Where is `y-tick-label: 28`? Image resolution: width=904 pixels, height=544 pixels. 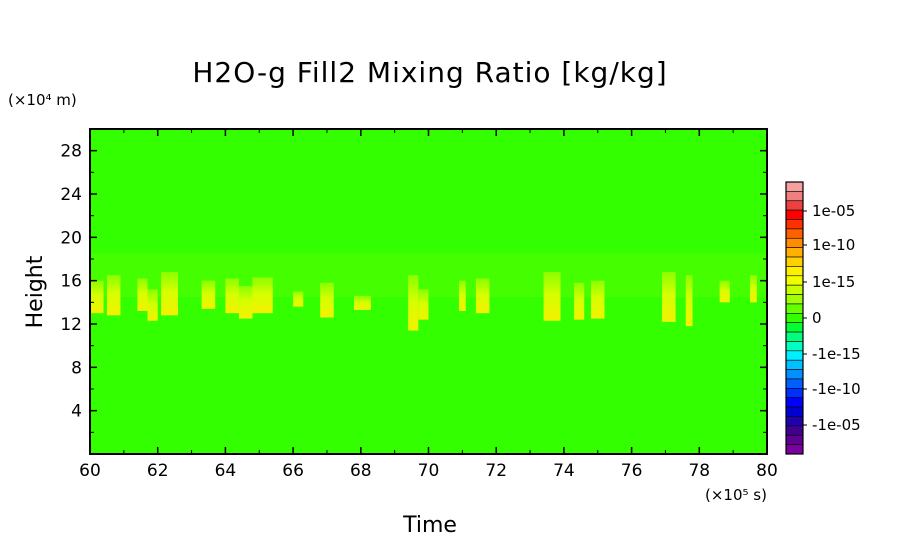 y-tick-label: 28 is located at coordinates (71, 152).